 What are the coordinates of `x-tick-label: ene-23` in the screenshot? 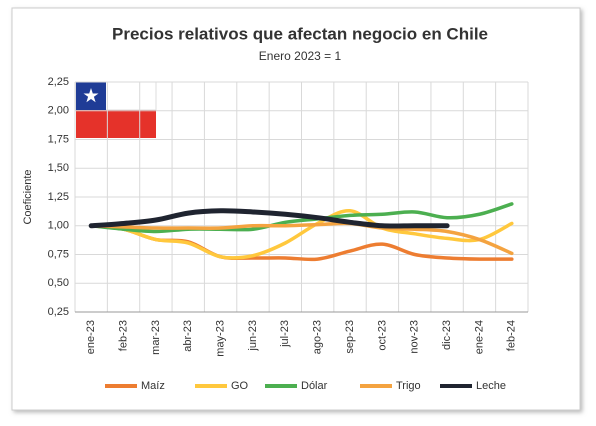 It's located at (91, 337).